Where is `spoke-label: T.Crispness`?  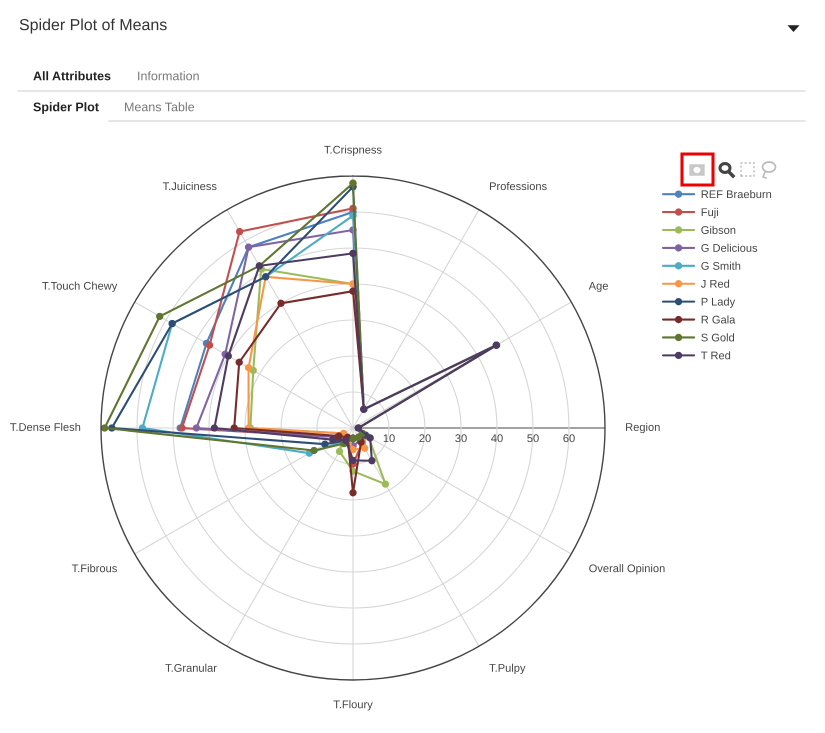
spoke-label: T.Crispness is located at coordinates (353, 151).